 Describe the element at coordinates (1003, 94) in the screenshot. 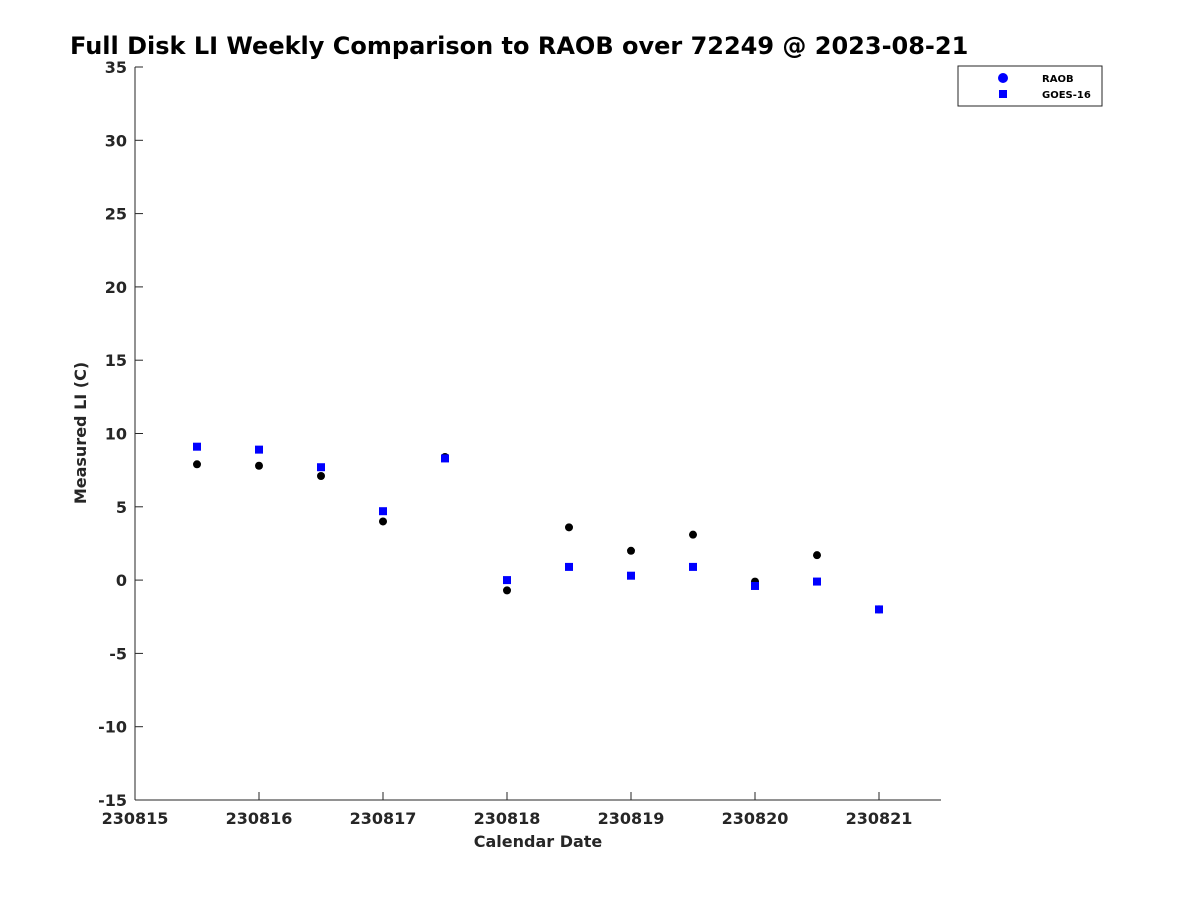

I see `legend-goes16-marker` at that location.